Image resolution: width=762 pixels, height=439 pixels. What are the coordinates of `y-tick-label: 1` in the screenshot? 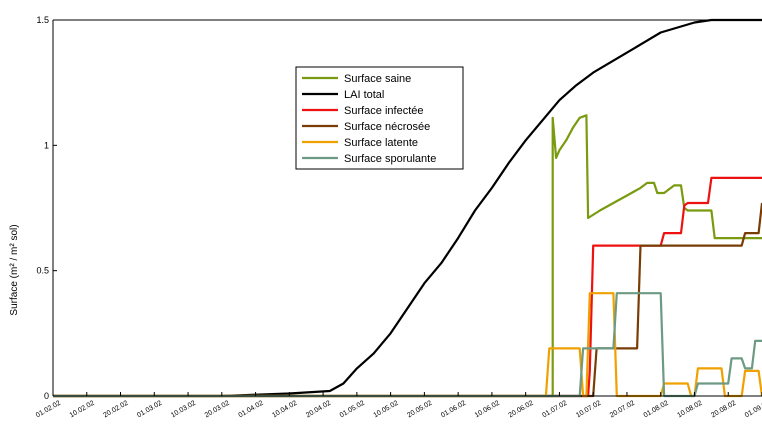 It's located at (46, 145).